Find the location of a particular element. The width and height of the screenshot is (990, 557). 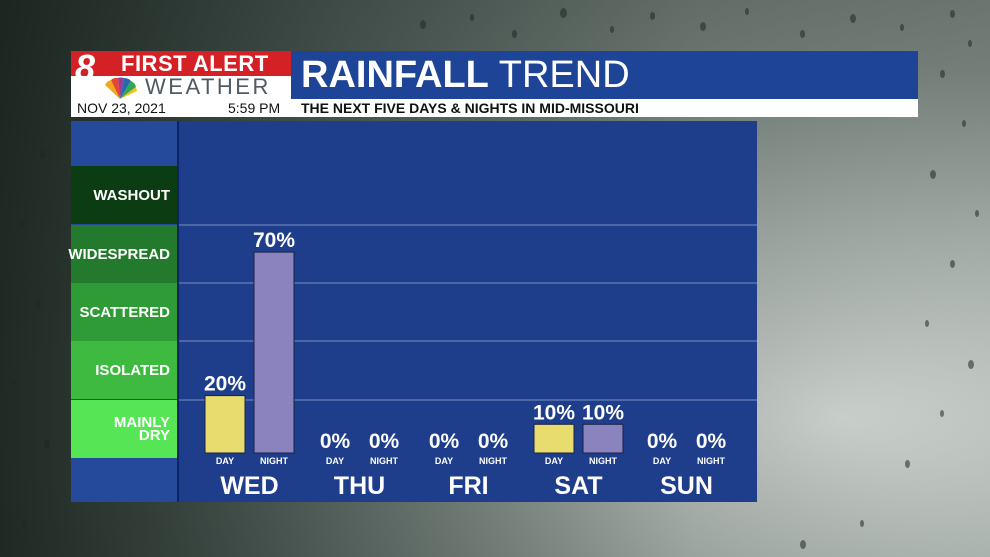

title-light: TREND is located at coordinates (564, 75).